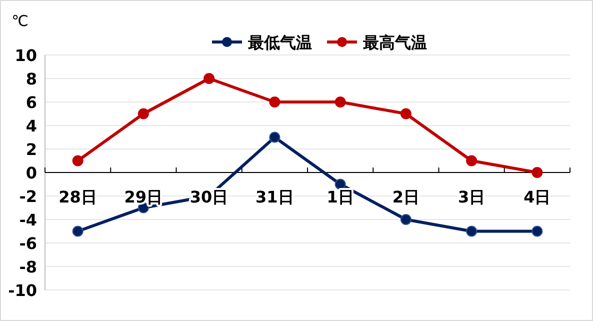  What do you see at coordinates (537, 197) in the screenshot?
I see `x-tick-label: 4日` at bounding box center [537, 197].